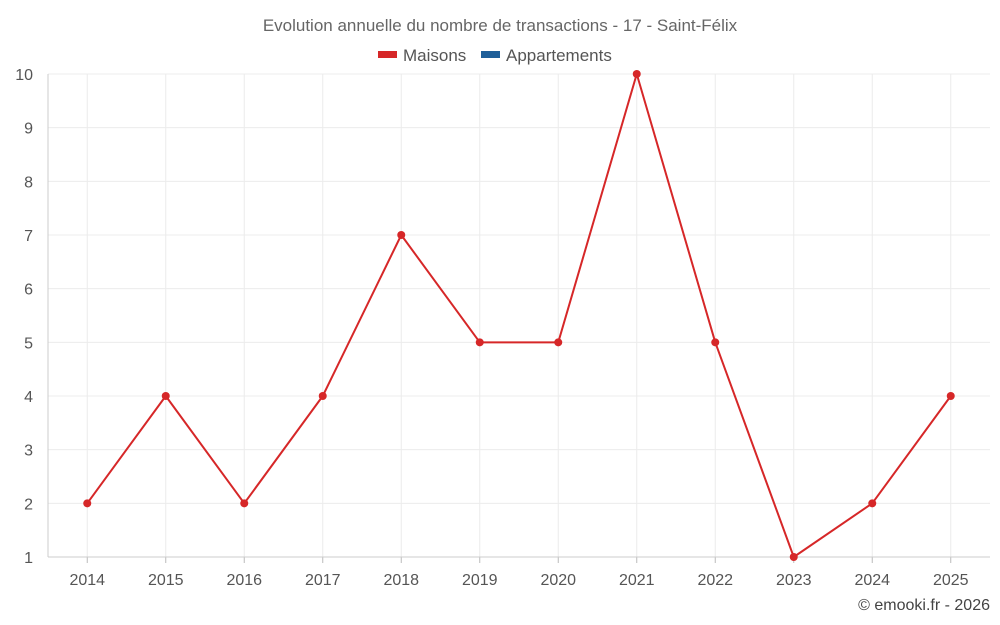 The height and width of the screenshot is (625, 1000). Describe the element at coordinates (323, 580) in the screenshot. I see `x-tick-label: 2017` at that location.